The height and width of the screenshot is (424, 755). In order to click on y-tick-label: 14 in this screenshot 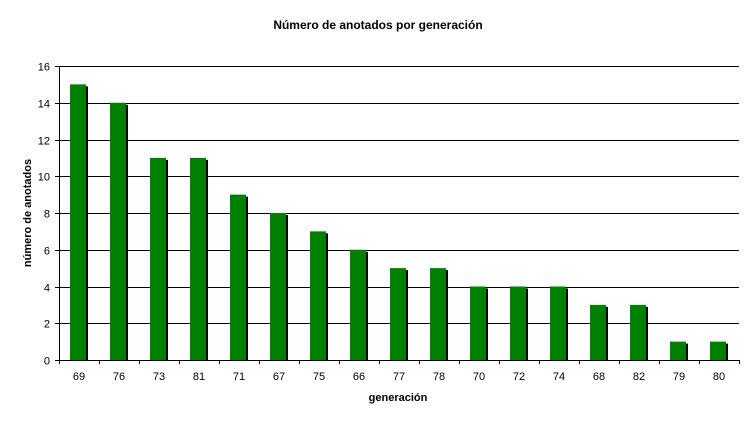, I will do `click(44, 105)`.